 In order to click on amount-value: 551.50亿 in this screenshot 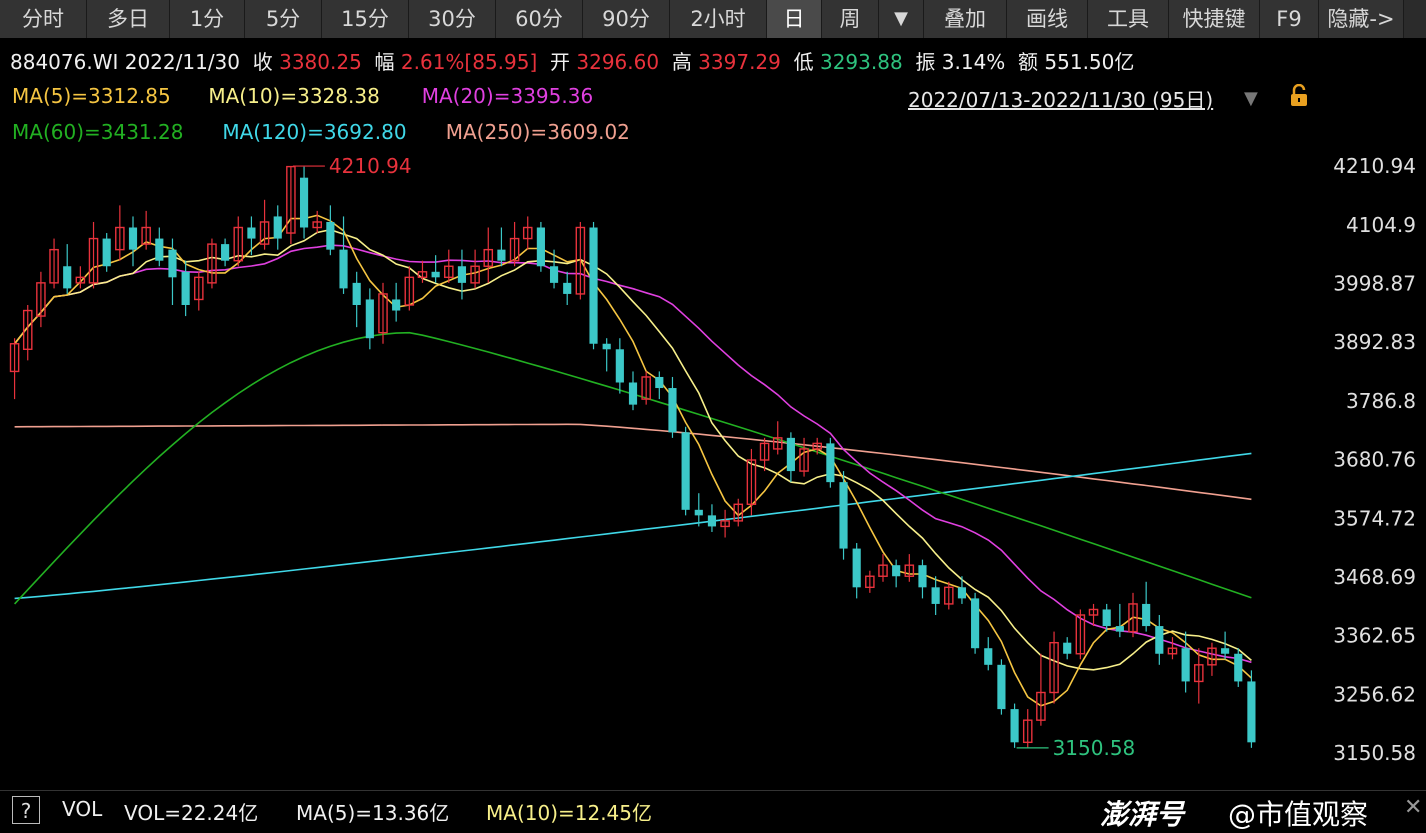, I will do `click(1089, 62)`.